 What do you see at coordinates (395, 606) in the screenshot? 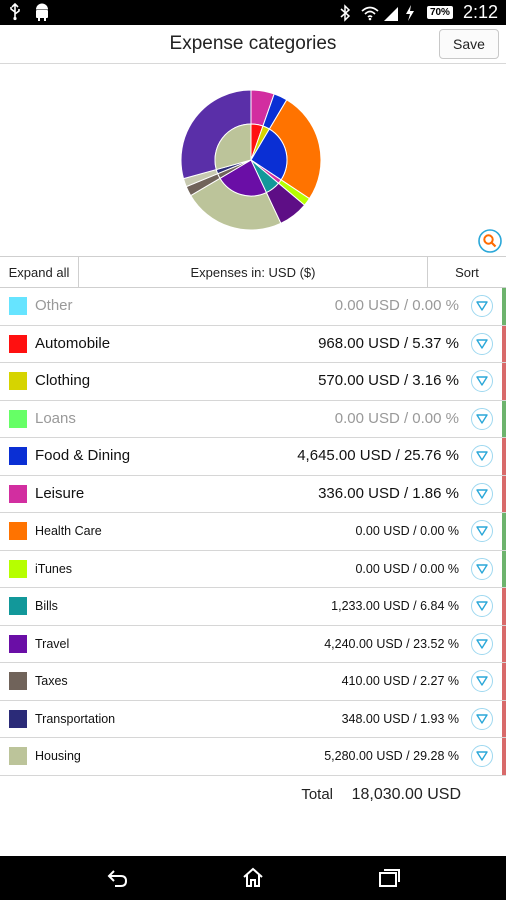
I see `category-value: 1,233.00 USD / 6.84 %` at bounding box center [395, 606].